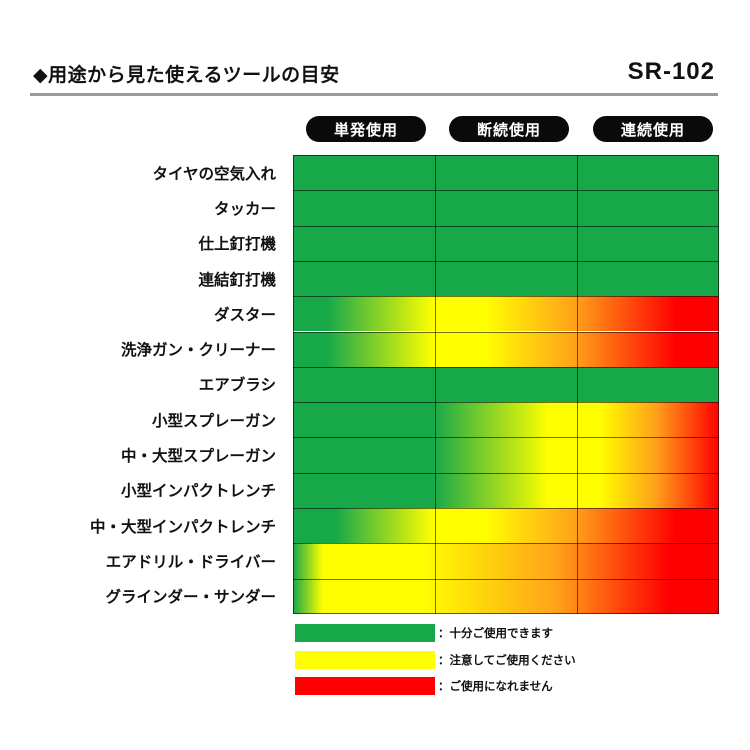 This screenshot has height=750, width=750. What do you see at coordinates (198, 350) in the screenshot?
I see `row-label: 洗浄ガン・クリーナー` at bounding box center [198, 350].